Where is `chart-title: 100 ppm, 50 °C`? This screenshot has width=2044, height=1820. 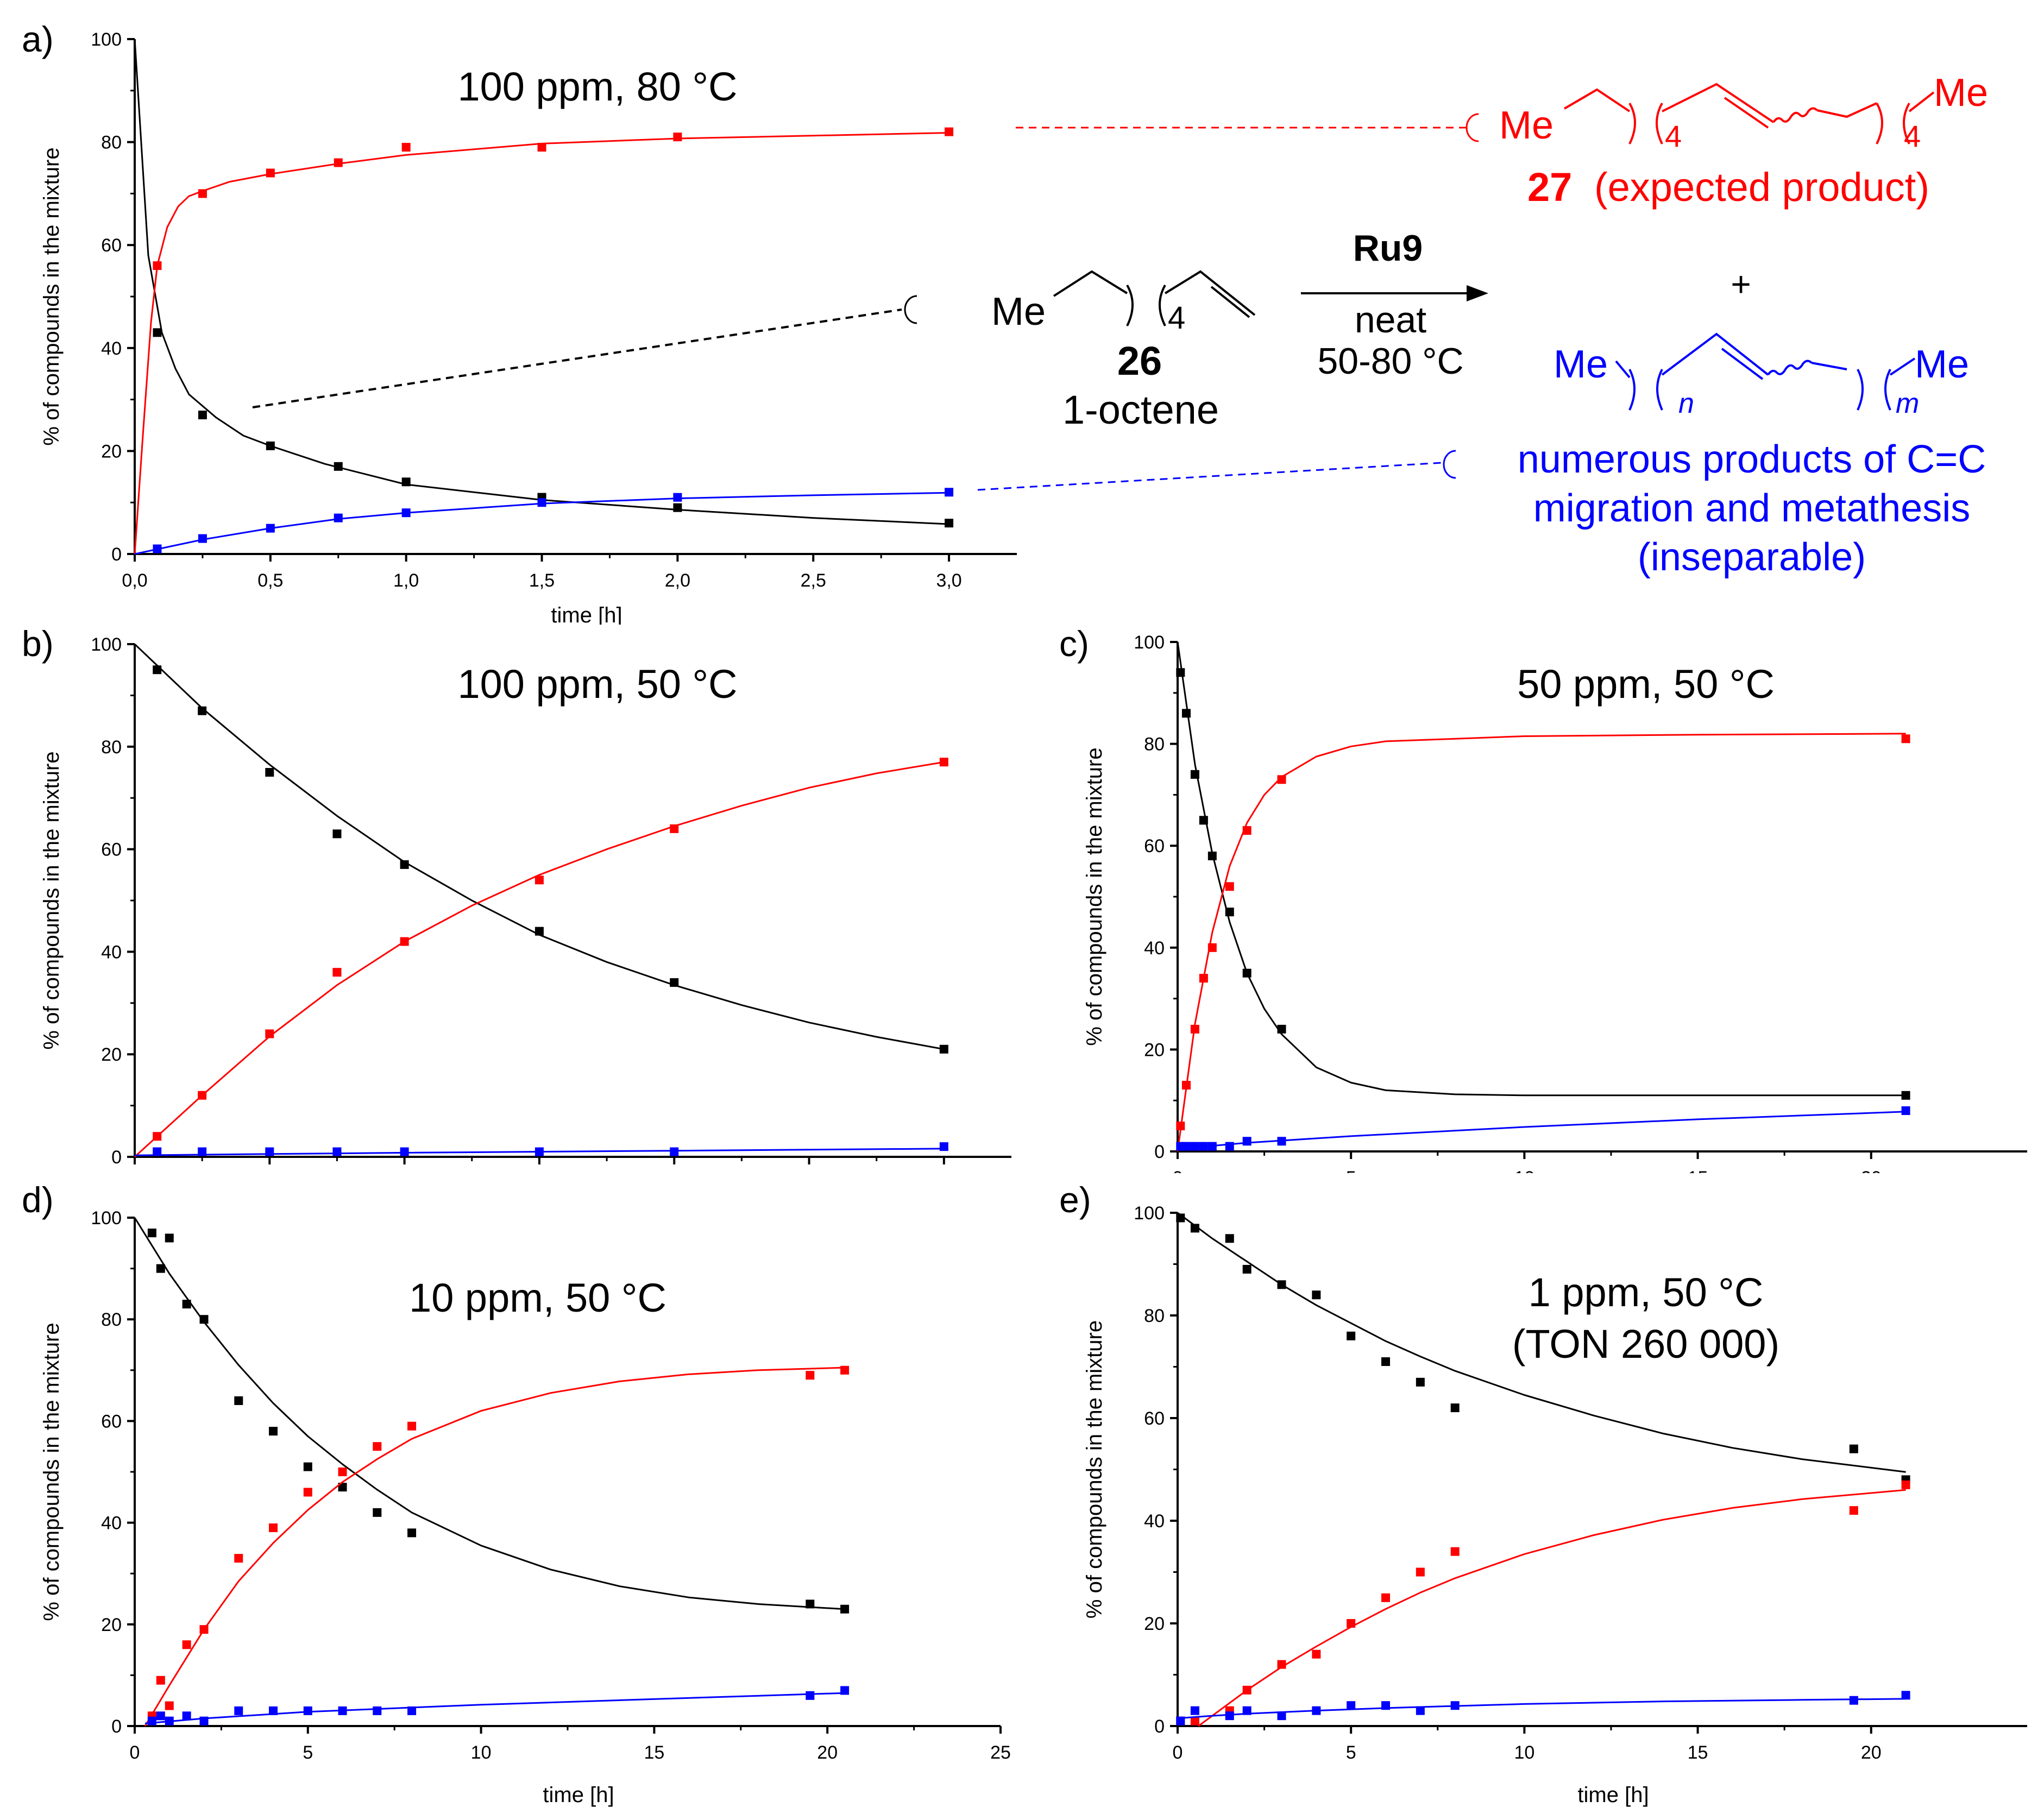 chart-title: 100 ppm, 50 °C is located at coordinates (597, 684).